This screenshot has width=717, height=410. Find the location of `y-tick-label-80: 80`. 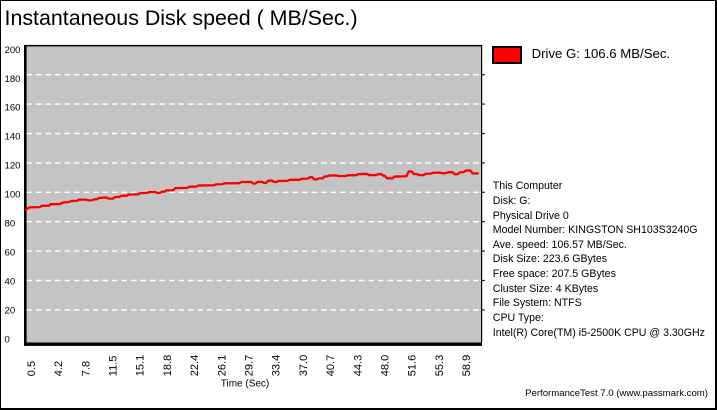

y-tick-label-80: 80 is located at coordinates (10, 224).